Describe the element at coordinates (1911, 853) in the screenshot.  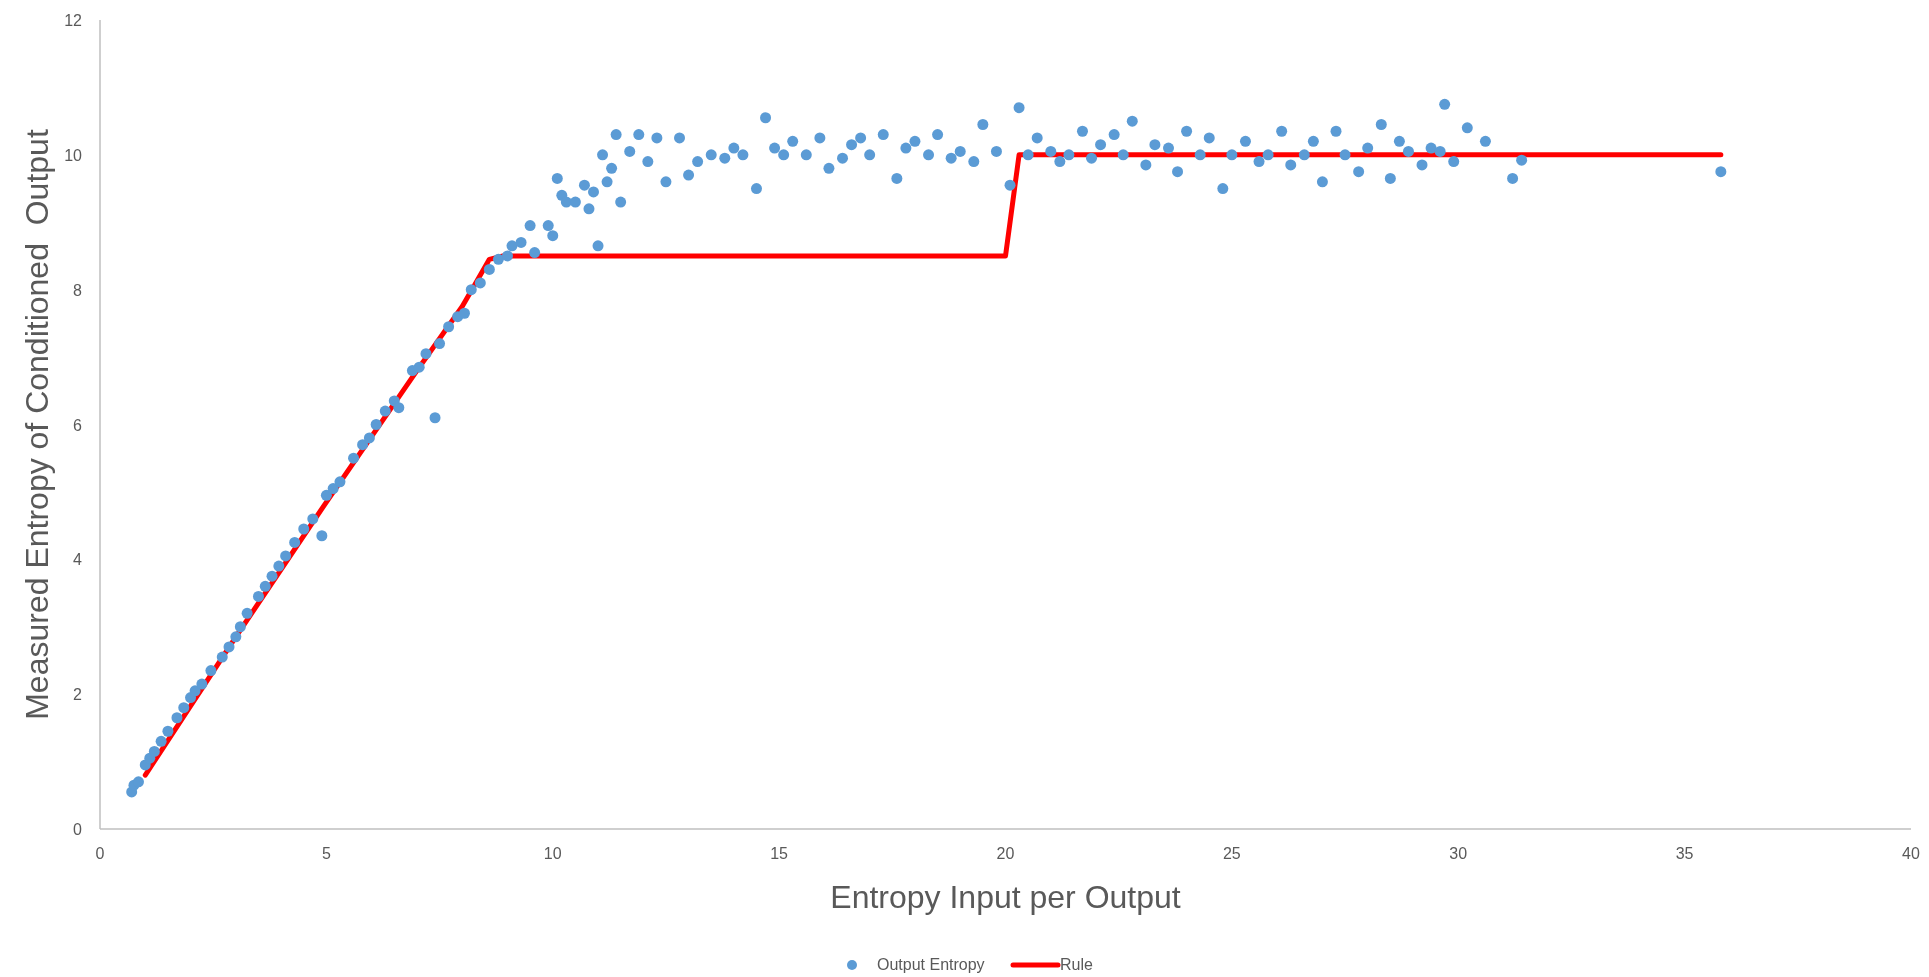
I see `x-tick-label: 40` at that location.